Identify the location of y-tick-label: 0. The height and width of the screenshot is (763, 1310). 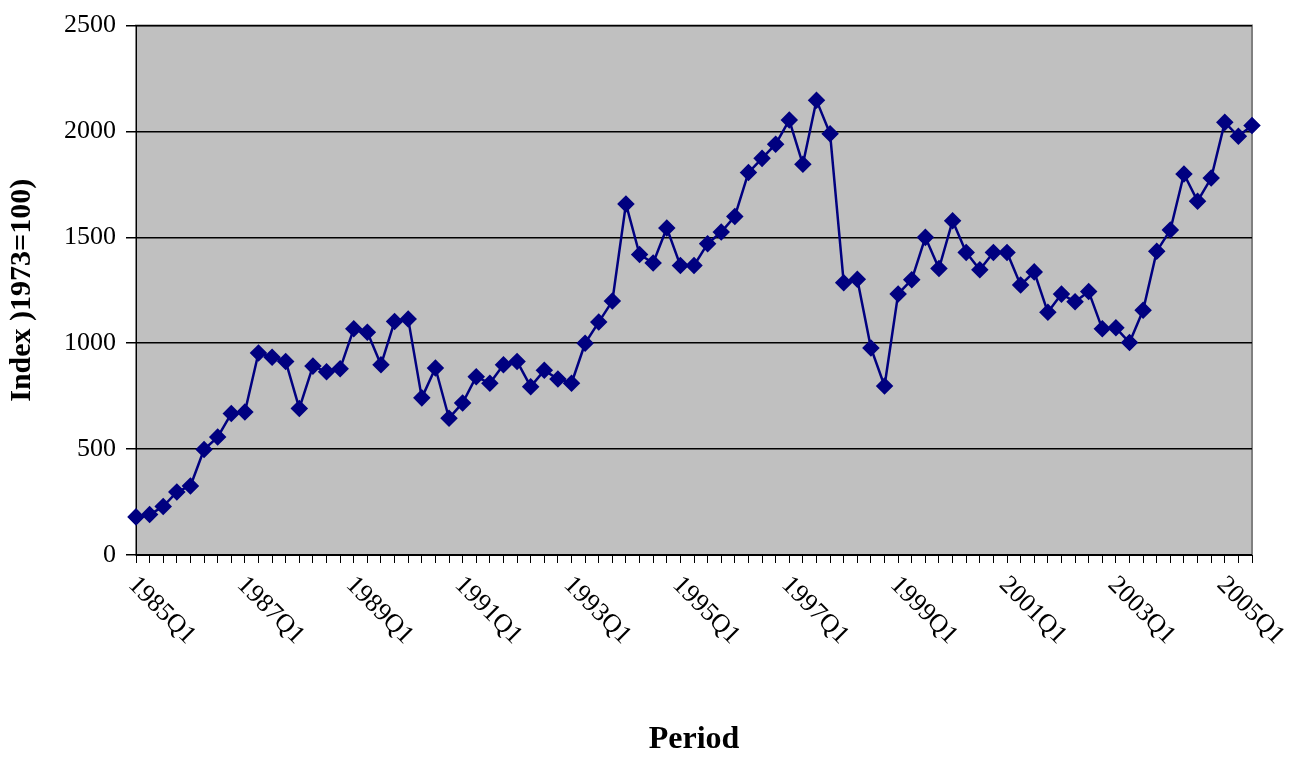
(109, 553).